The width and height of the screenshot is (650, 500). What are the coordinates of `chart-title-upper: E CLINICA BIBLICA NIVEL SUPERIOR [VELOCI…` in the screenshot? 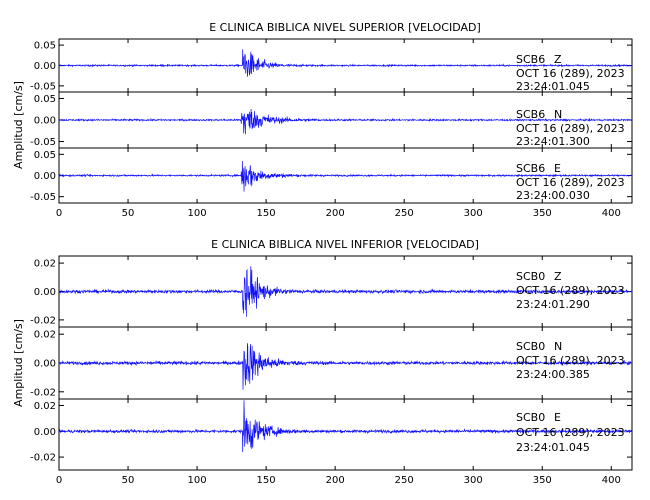 It's located at (345, 27).